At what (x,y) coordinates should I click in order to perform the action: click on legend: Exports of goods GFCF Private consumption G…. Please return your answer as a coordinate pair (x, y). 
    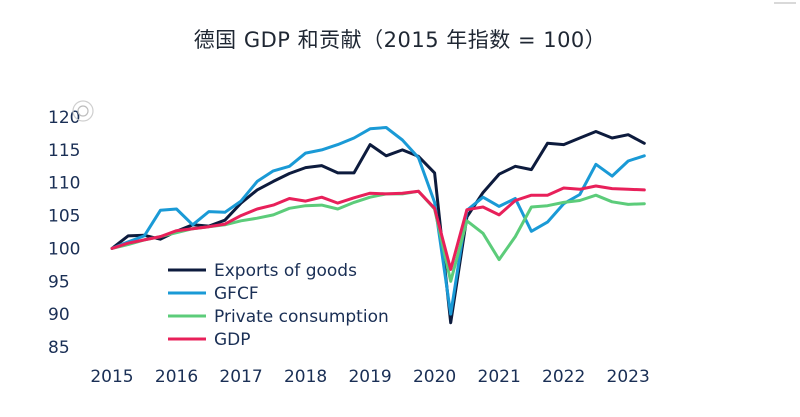
    Looking at the image, I should click on (278, 305).